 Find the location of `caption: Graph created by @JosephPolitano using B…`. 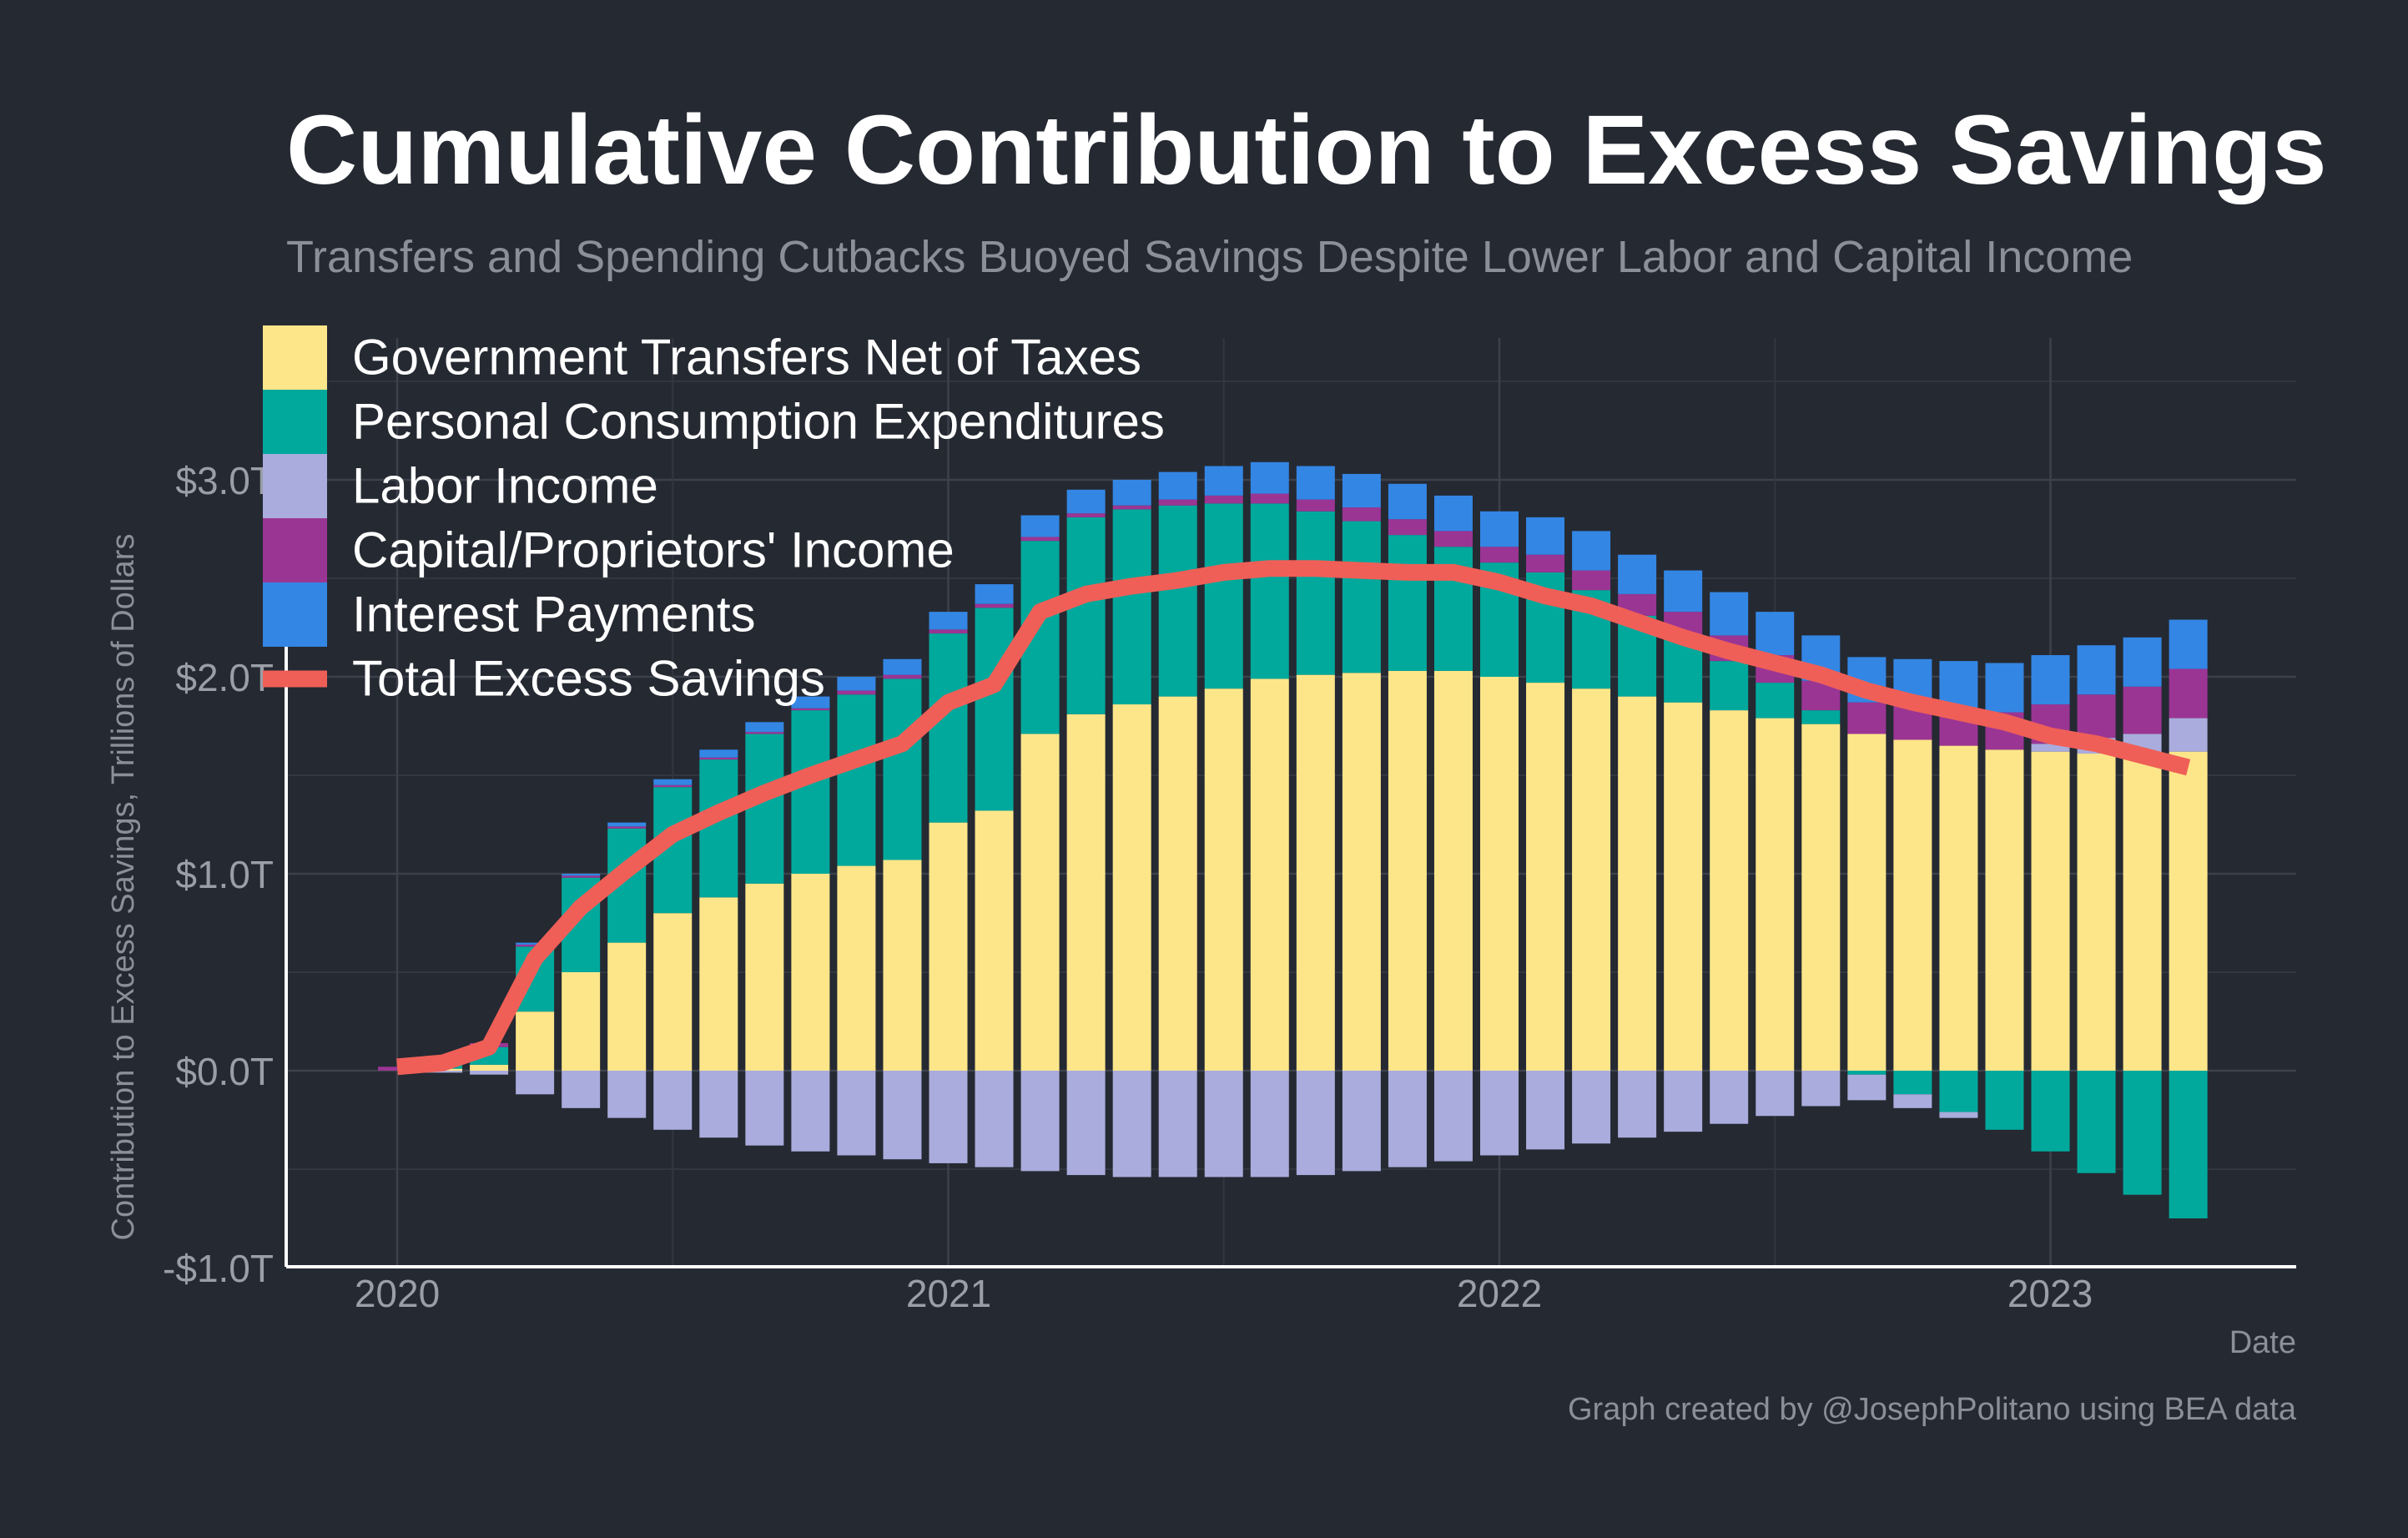

caption: Graph created by @JosephPolitano using B… is located at coordinates (1932, 1409).